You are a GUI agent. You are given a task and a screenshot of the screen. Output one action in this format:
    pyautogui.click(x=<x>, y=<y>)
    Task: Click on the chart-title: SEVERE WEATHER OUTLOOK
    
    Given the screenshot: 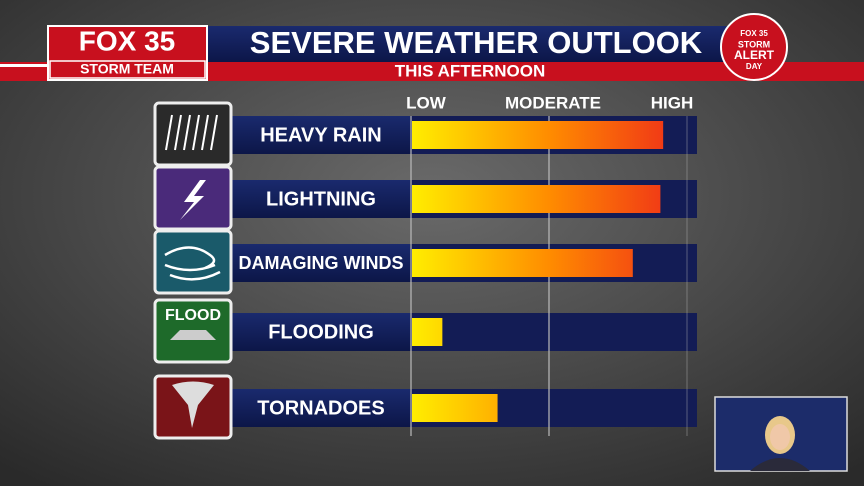 What is the action you would take?
    pyautogui.click(x=476, y=42)
    